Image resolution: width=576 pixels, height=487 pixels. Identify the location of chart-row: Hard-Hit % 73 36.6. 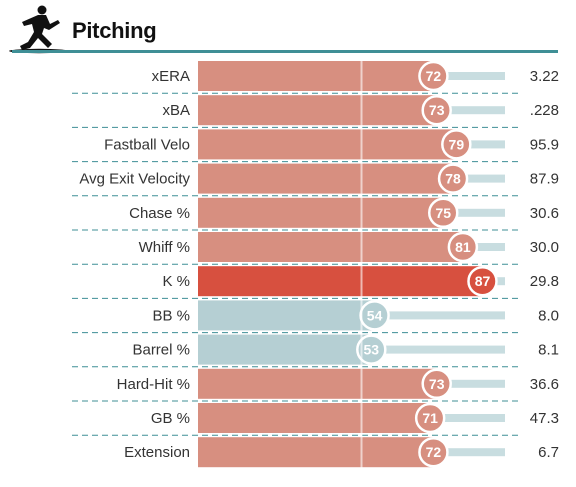
(315, 383).